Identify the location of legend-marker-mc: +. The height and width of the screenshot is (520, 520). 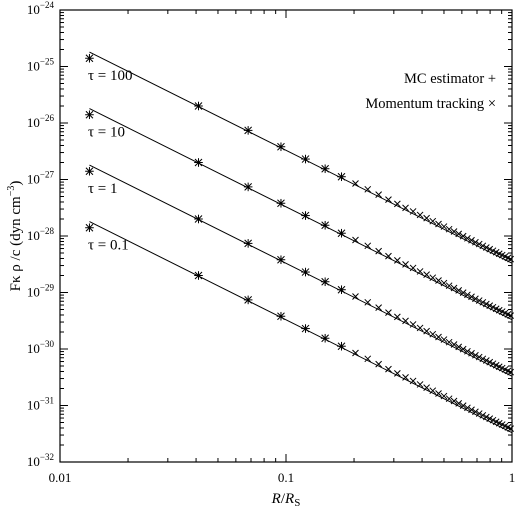
(492, 79).